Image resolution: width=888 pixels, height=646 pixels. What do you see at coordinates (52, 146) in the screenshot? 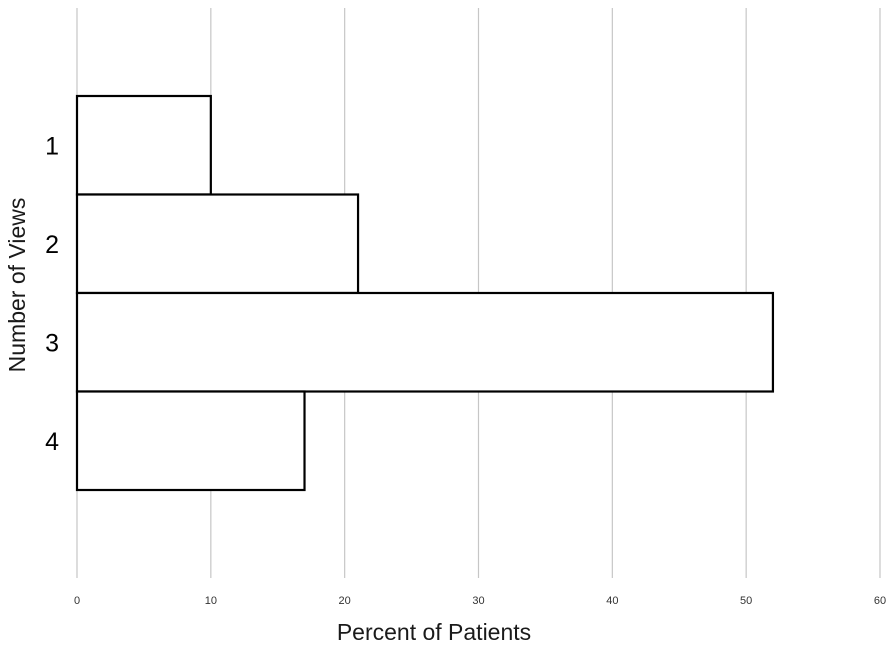
I see `y-tick-1: 1` at bounding box center [52, 146].